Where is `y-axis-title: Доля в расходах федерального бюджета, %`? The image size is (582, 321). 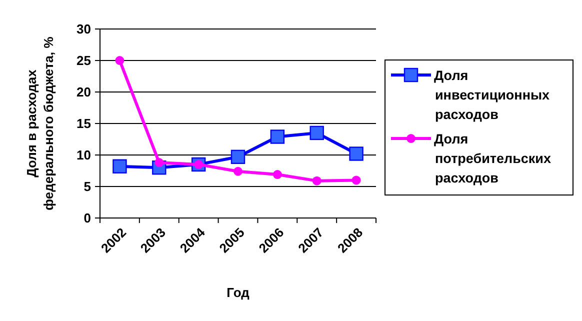
y-axis-title: Доля в расходах федерального бюджета, % is located at coordinates (40, 123).